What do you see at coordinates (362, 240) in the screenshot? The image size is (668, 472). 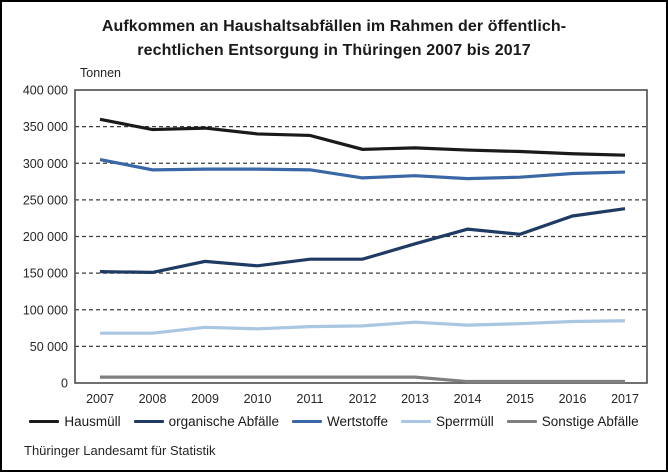 I see `series-line-organische-abfälle` at bounding box center [362, 240].